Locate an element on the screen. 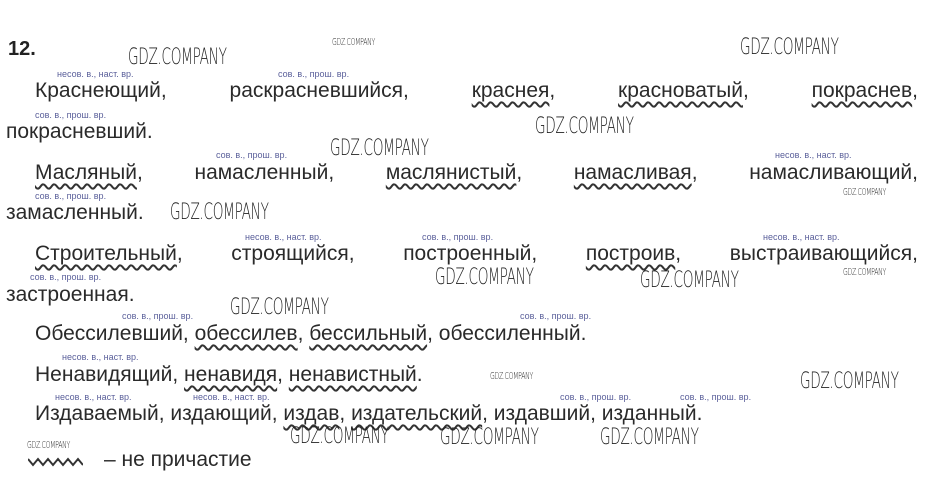 Image resolution: width=928 pixels, height=485 pixels. wavy-word: издав is located at coordinates (311, 413).